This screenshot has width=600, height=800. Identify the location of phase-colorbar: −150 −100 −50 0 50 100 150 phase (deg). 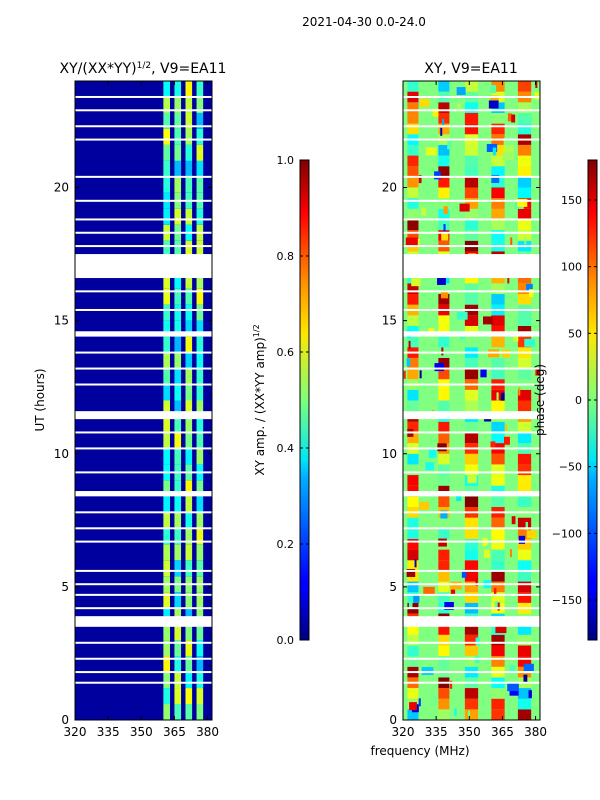
(565, 400).